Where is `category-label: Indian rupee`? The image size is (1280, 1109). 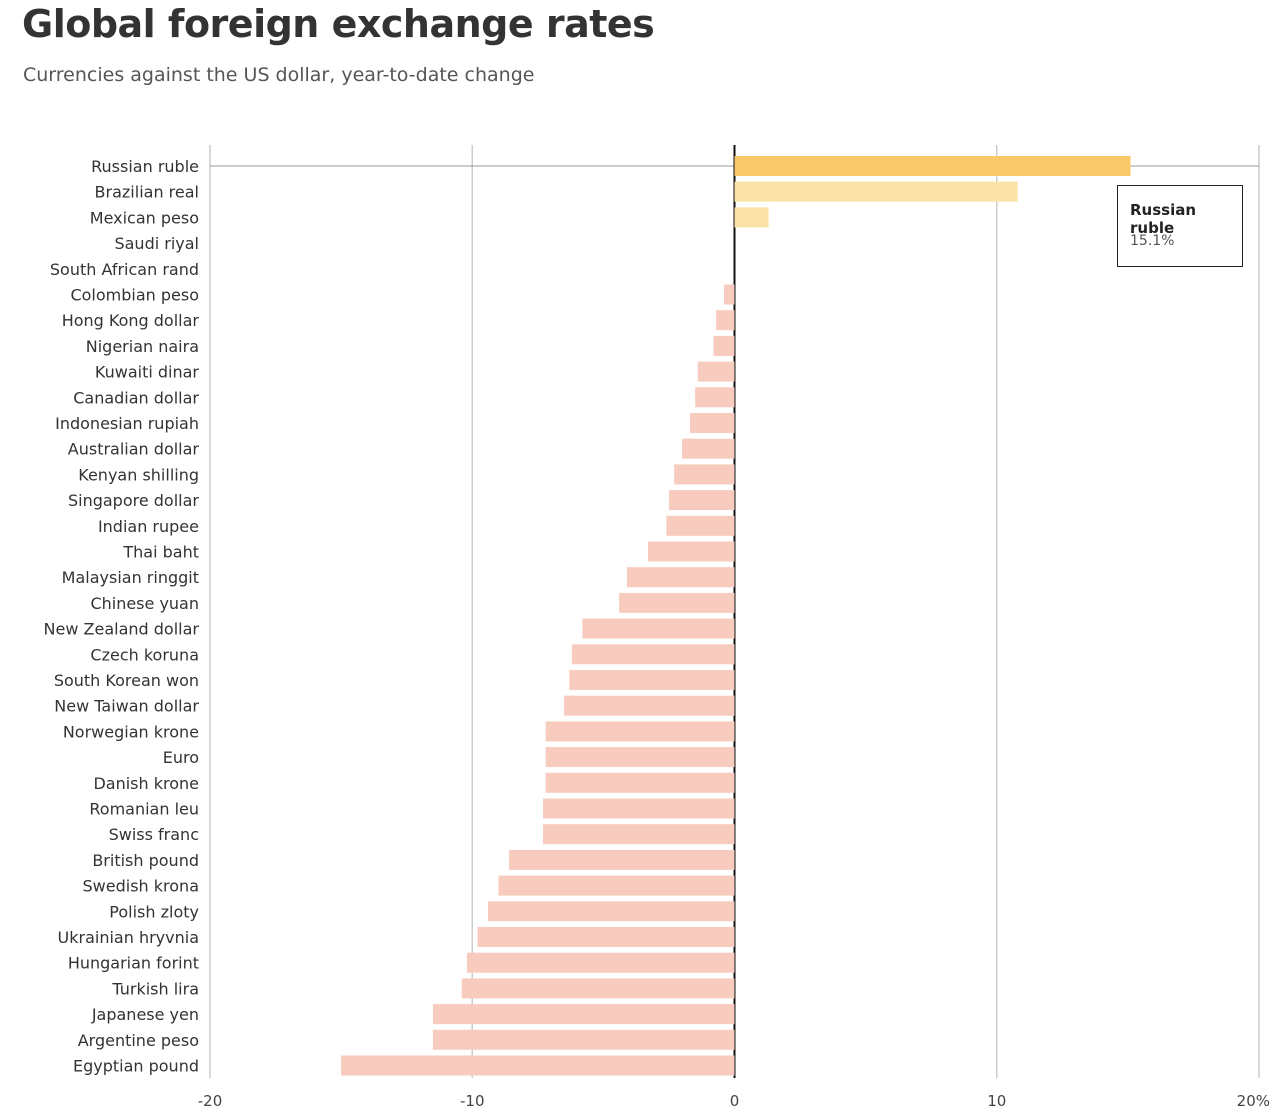
category-label: Indian rupee is located at coordinates (148, 526).